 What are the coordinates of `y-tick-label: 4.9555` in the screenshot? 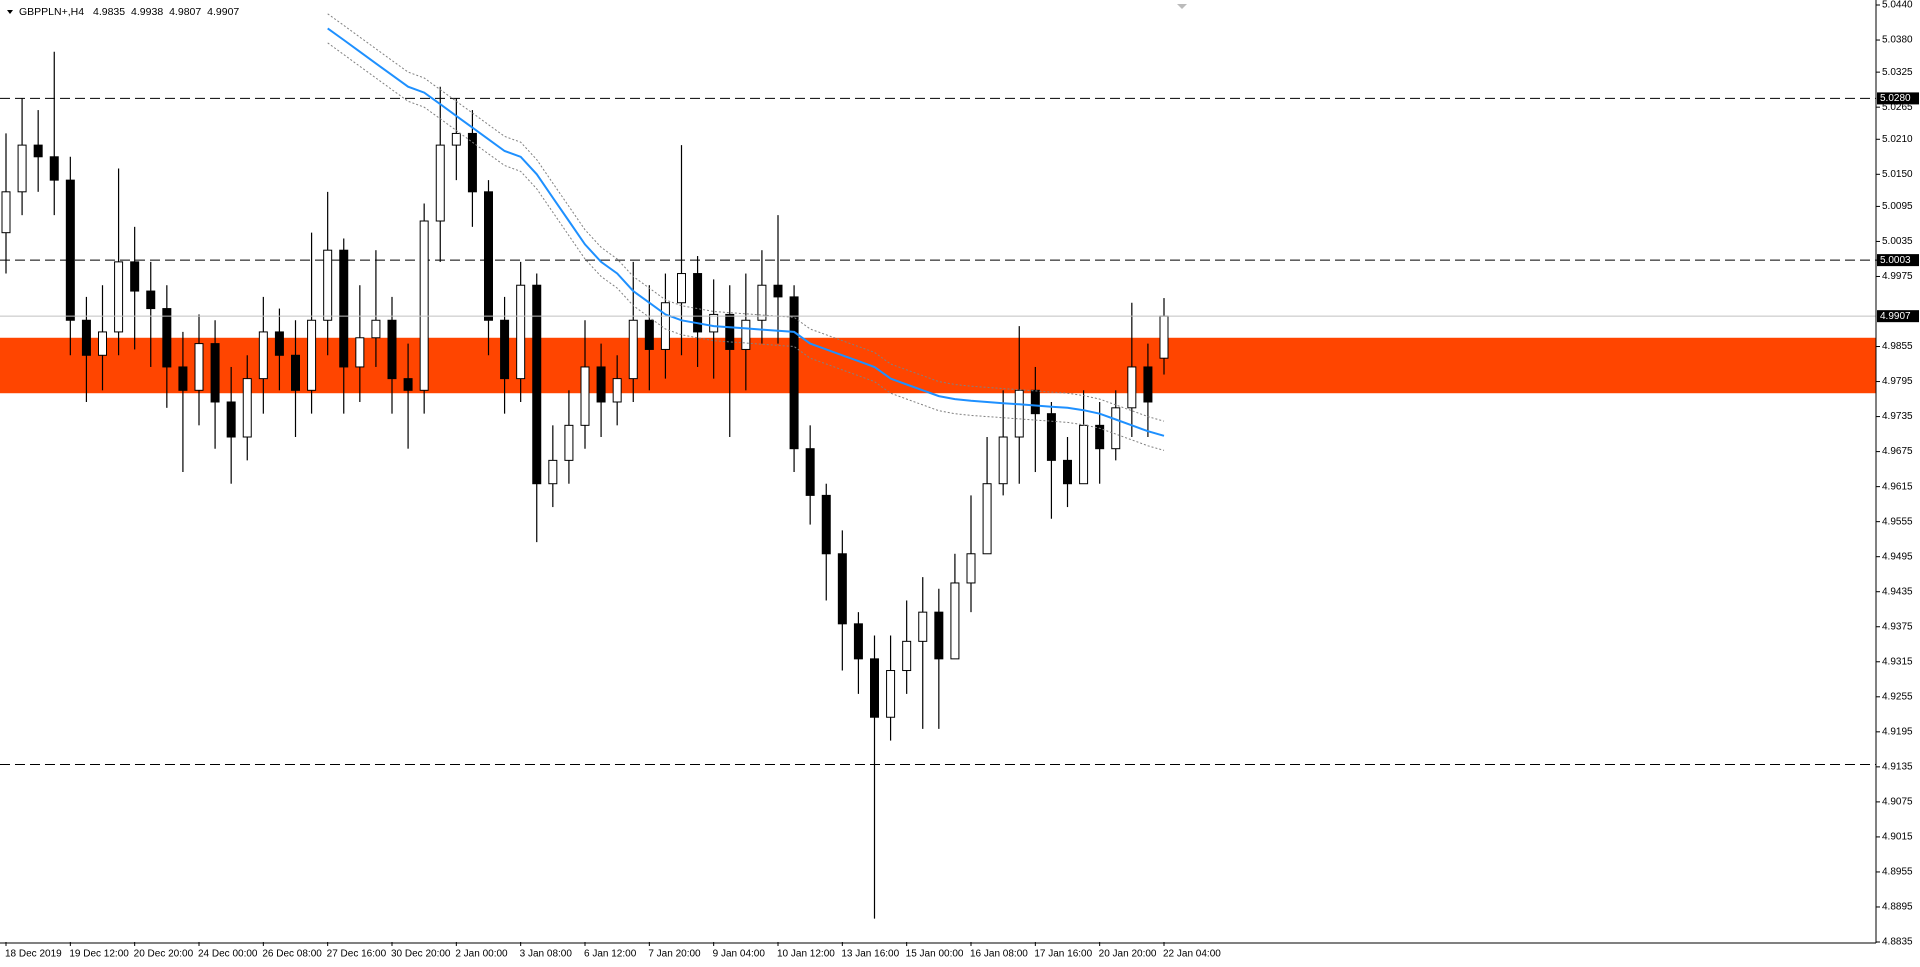 It's located at (1897, 521).